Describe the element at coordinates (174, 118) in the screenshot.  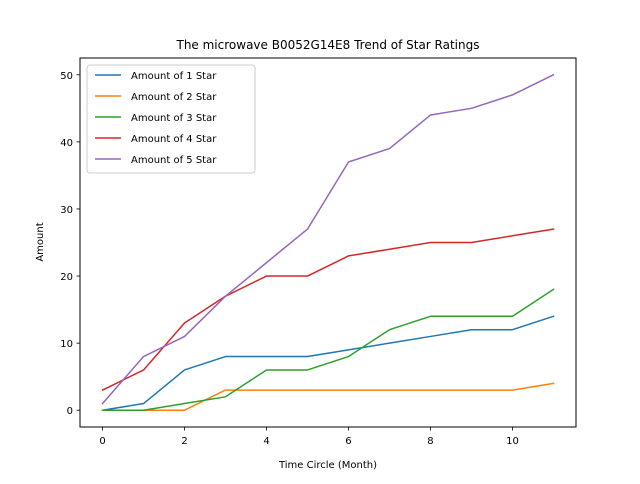
I see `legend-label-3-star: Amount of 3 Star` at that location.